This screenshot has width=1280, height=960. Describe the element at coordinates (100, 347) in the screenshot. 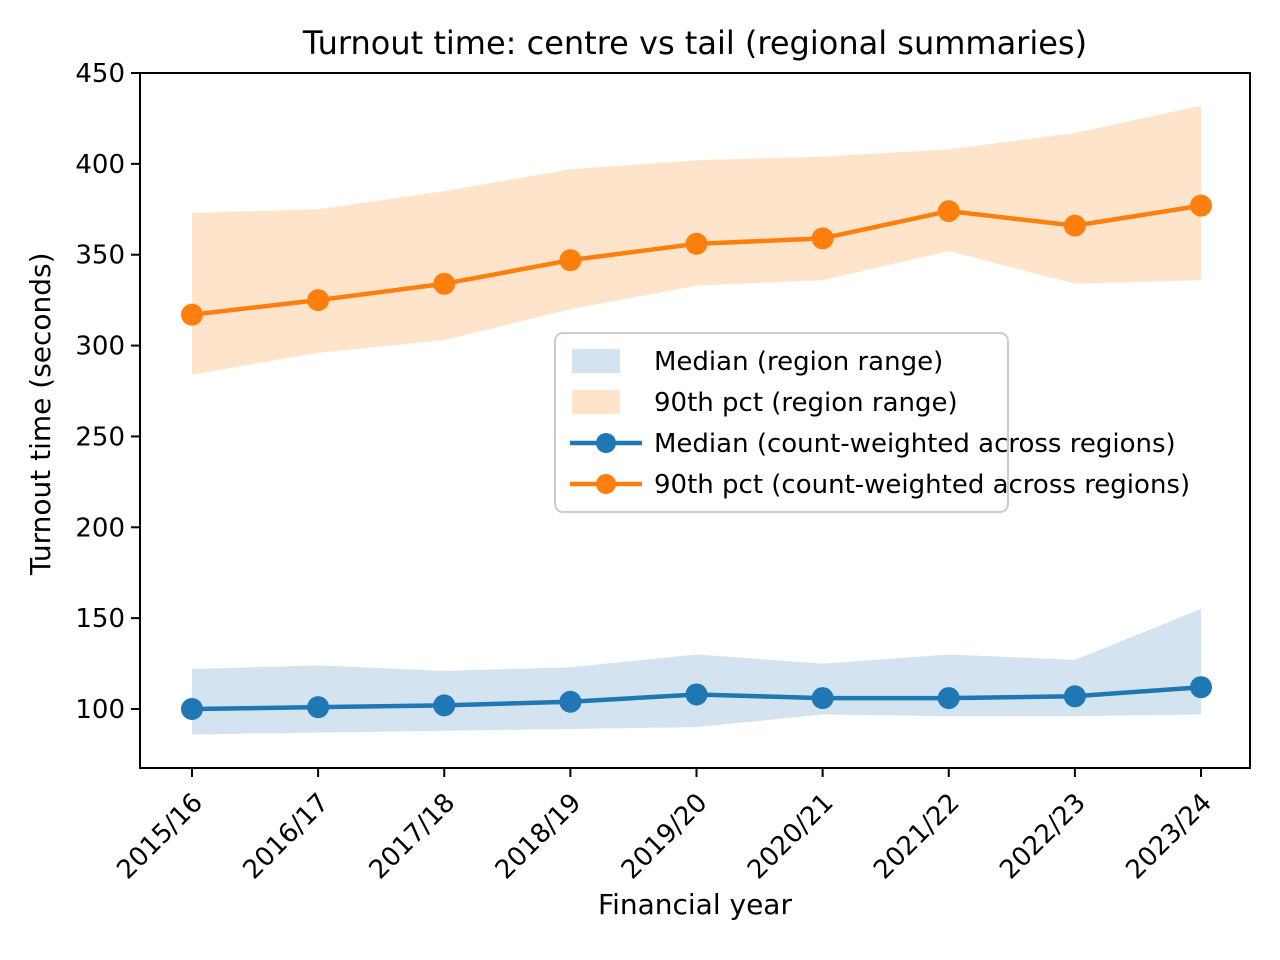

I see `y-tick-label: 300` at that location.